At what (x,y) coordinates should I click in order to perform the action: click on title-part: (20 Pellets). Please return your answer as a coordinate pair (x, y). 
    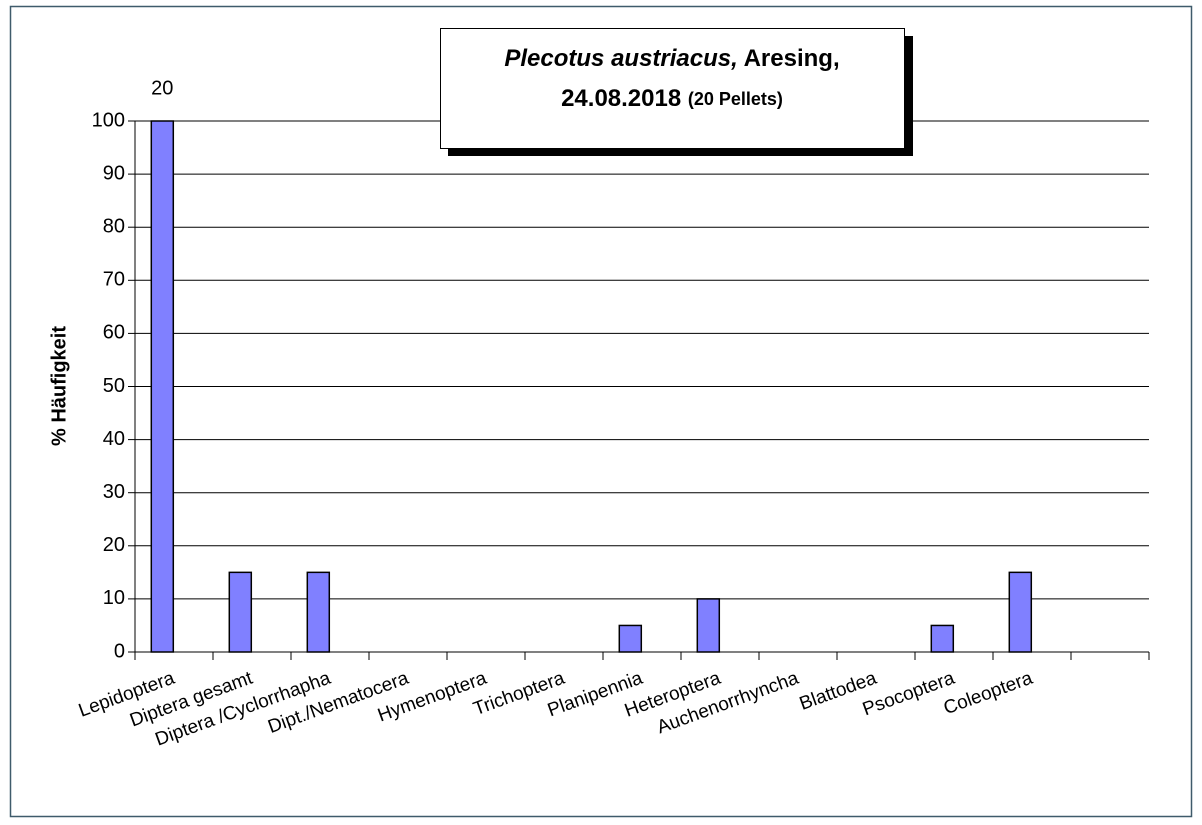
    Looking at the image, I should click on (735, 99).